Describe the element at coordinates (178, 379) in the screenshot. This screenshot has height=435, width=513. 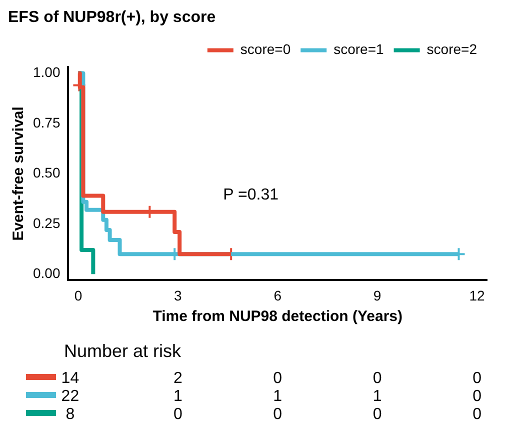
I see `text: 2` at that location.